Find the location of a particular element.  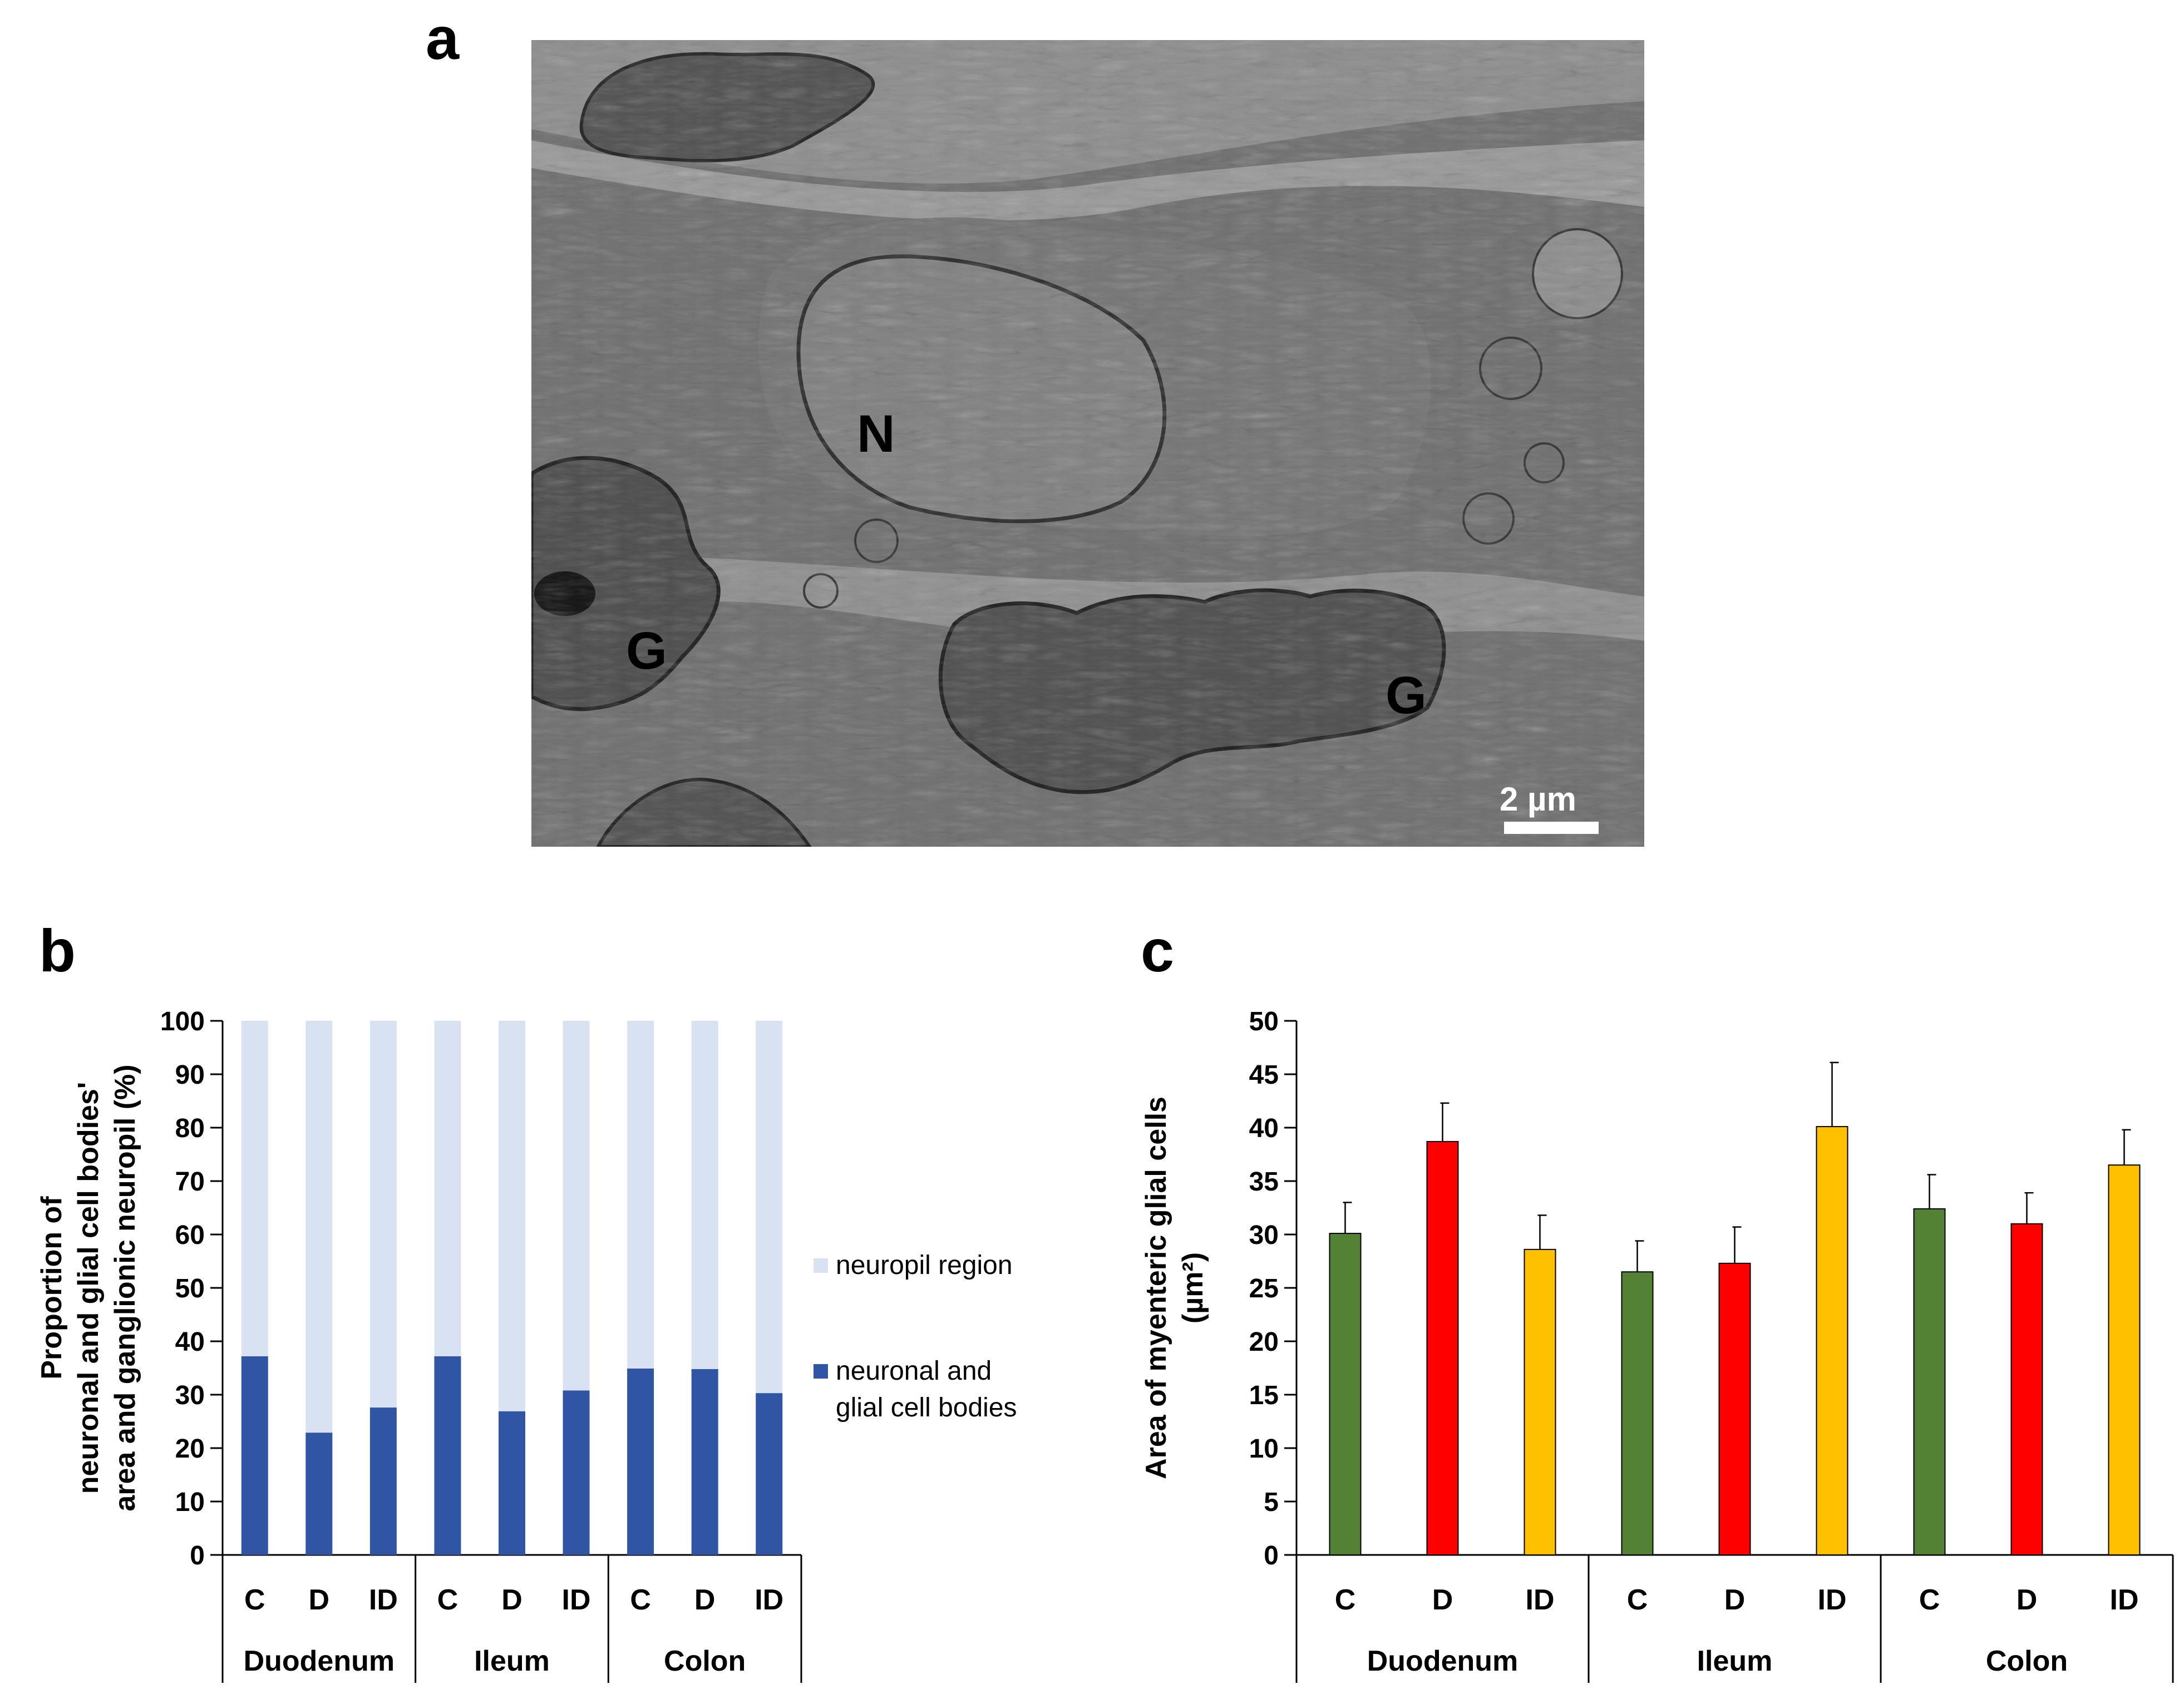

panel-b-letter: b is located at coordinates (57, 950).